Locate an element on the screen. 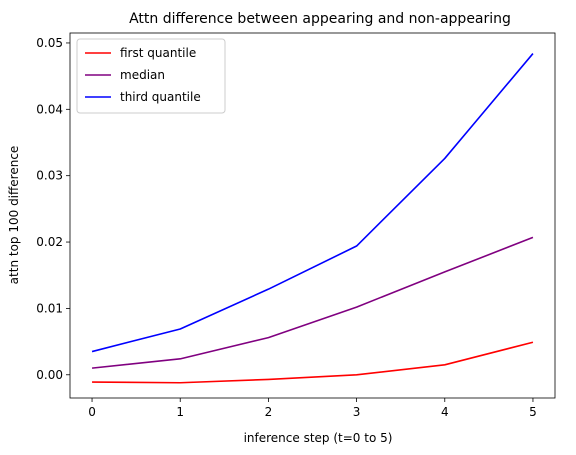  y-tick-label: 0.05 is located at coordinates (49, 43).